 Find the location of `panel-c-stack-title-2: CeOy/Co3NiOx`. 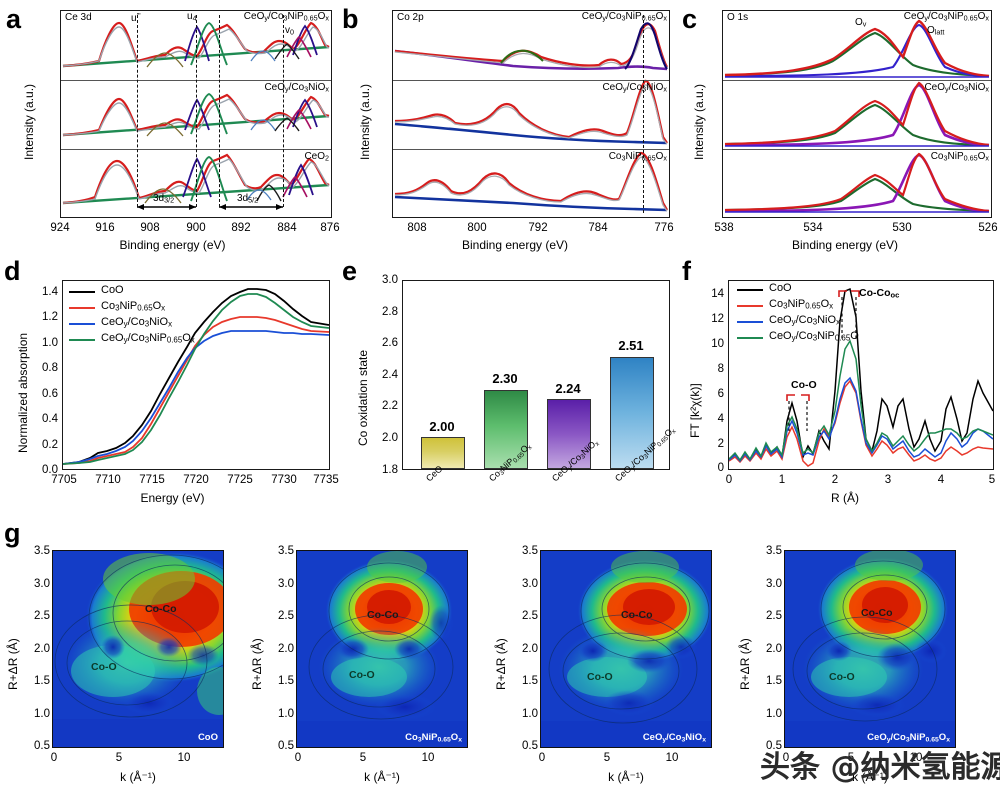

panel-c-stack-title-2: CeOy/Co3NiOx is located at coordinates (956, 88).